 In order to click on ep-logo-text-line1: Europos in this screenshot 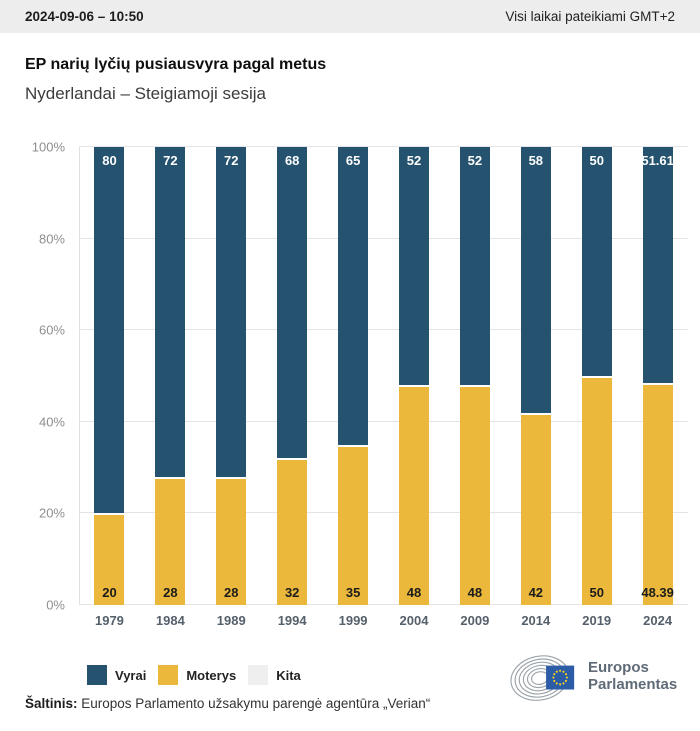, I will do `click(618, 667)`.